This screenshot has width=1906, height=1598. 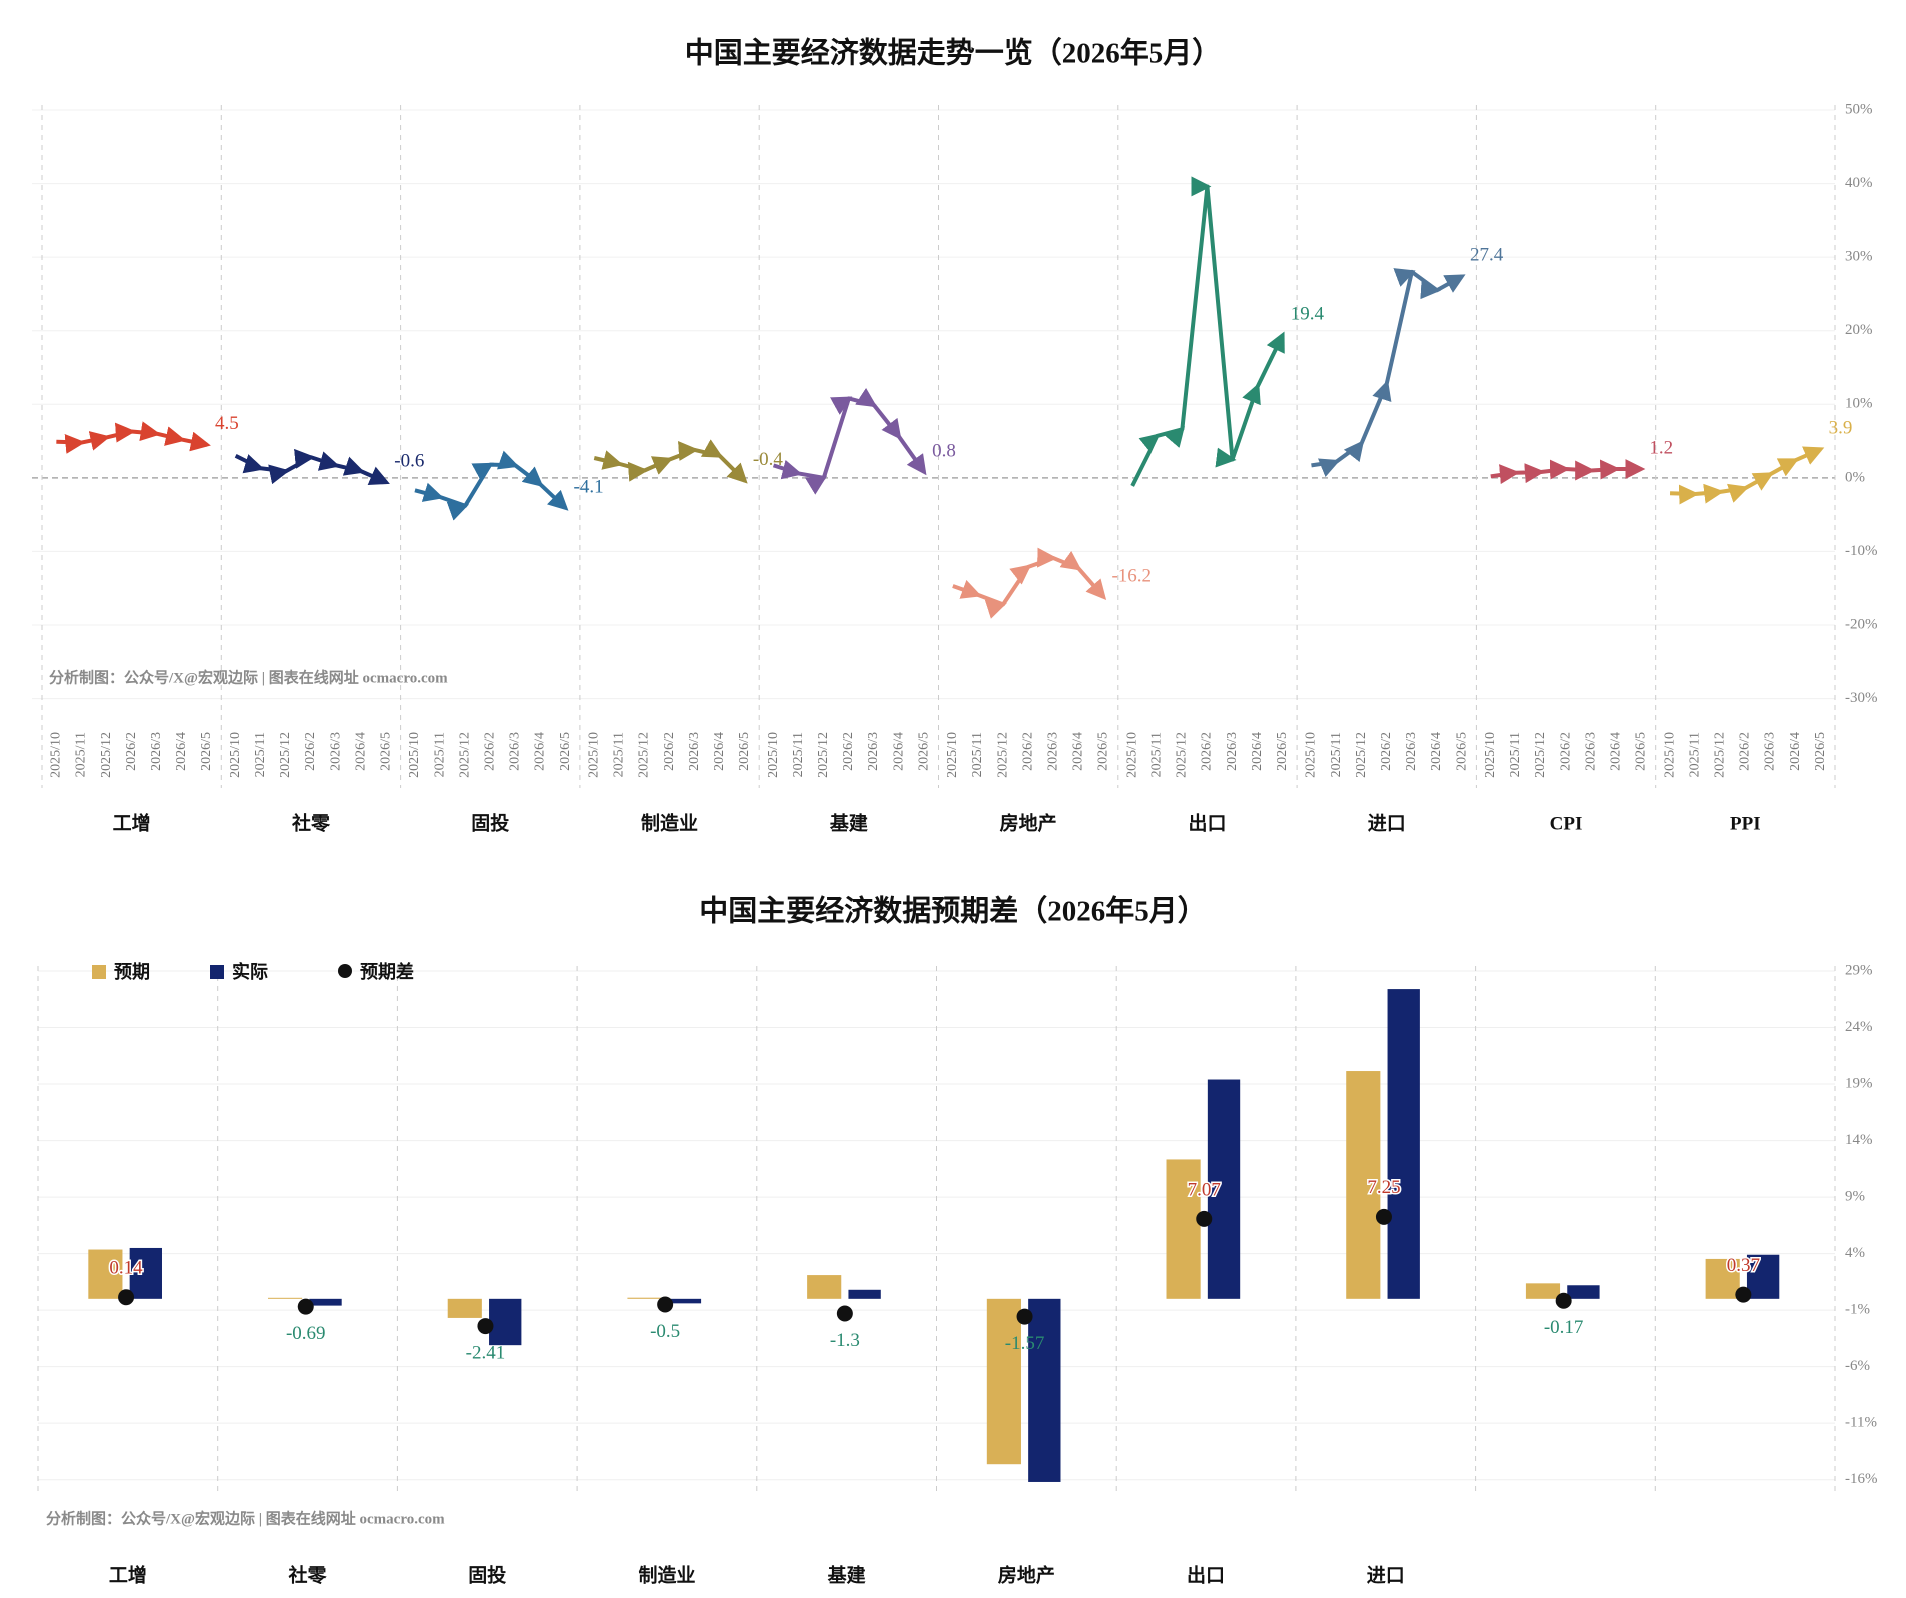 I want to click on data-label: 27.4, so click(x=1487, y=255).